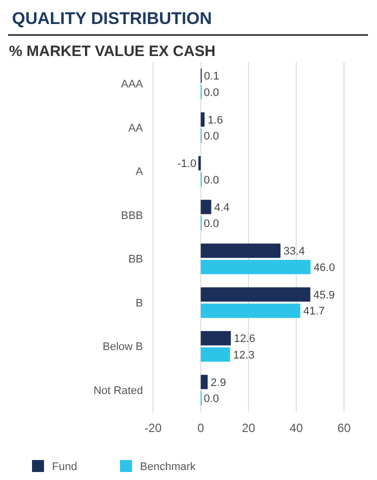 This screenshot has width=377, height=480. Describe the element at coordinates (294, 252) in the screenshot. I see `data-label: 33.4` at that location.